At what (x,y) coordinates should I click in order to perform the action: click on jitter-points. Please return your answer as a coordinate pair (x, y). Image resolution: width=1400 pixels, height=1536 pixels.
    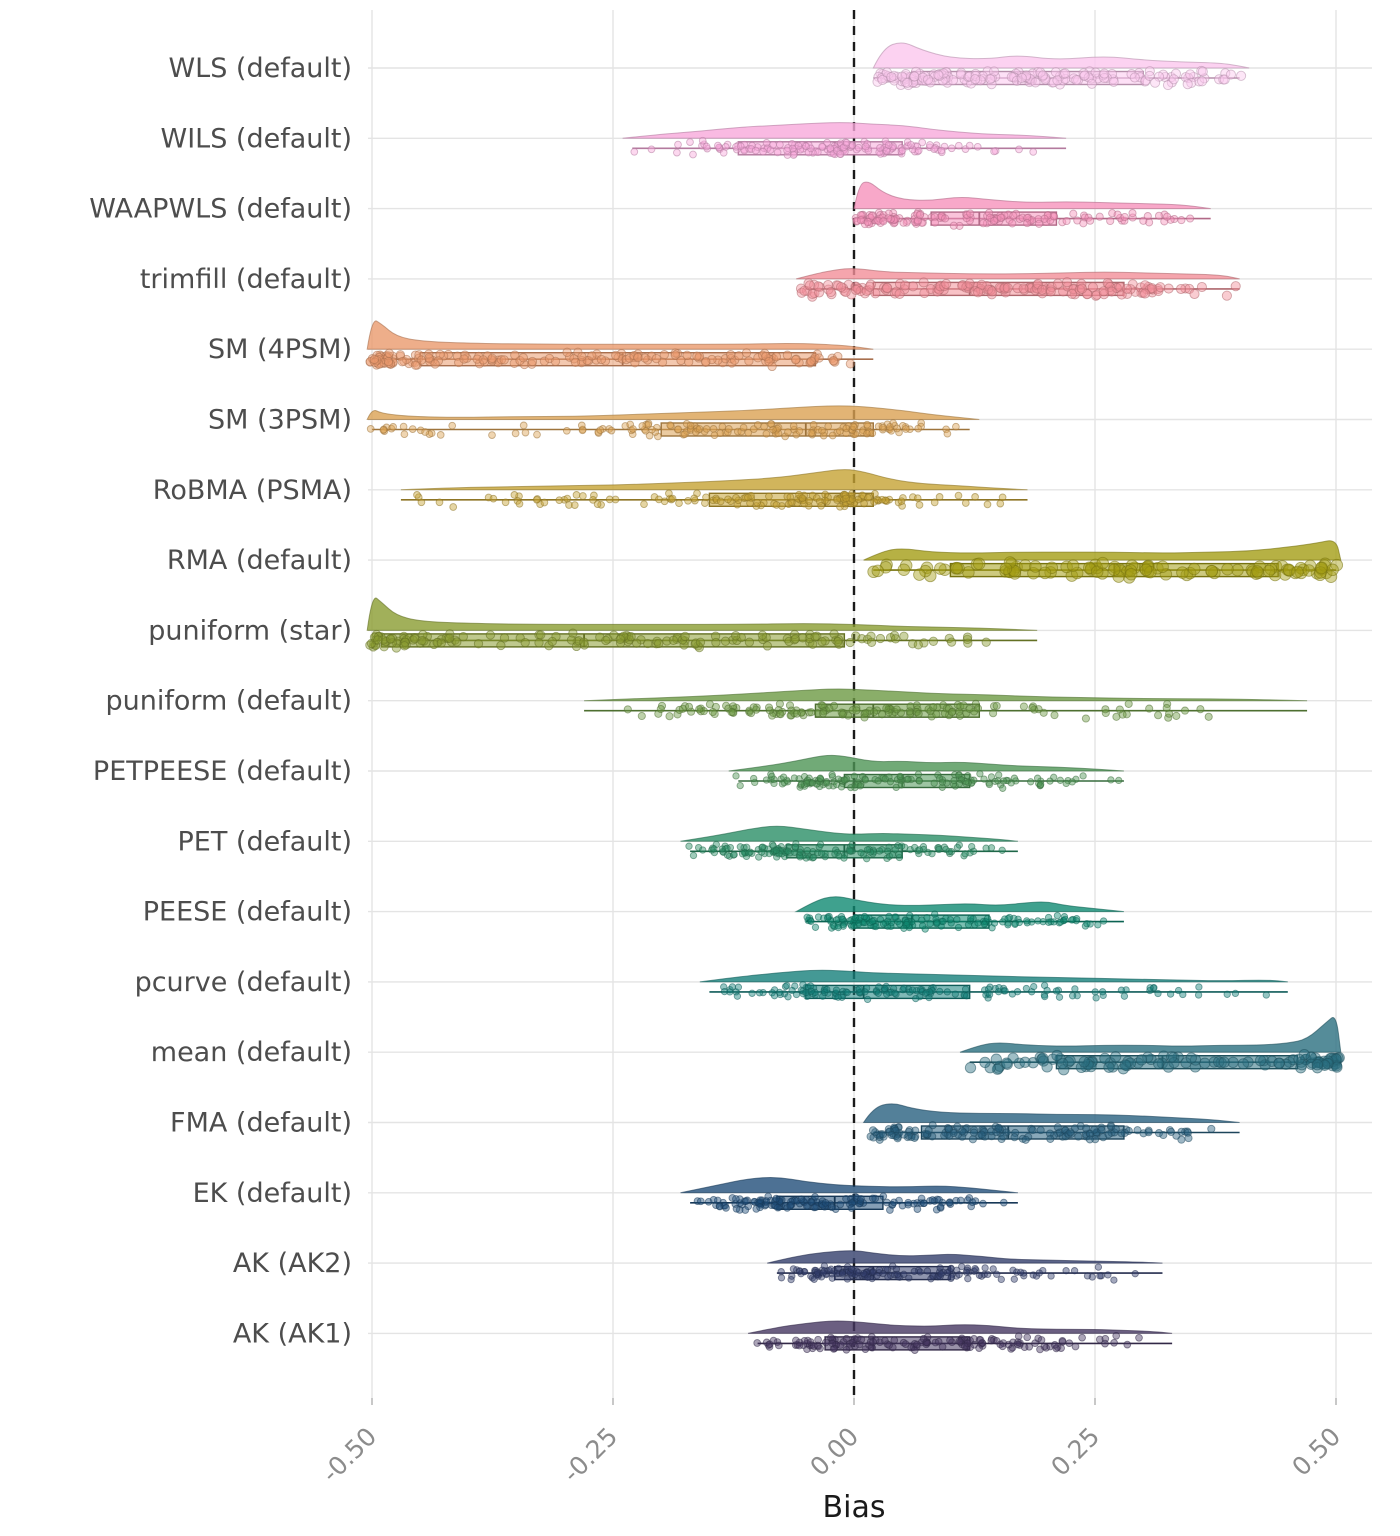
    Looking at the image, I should click on (918, 711).